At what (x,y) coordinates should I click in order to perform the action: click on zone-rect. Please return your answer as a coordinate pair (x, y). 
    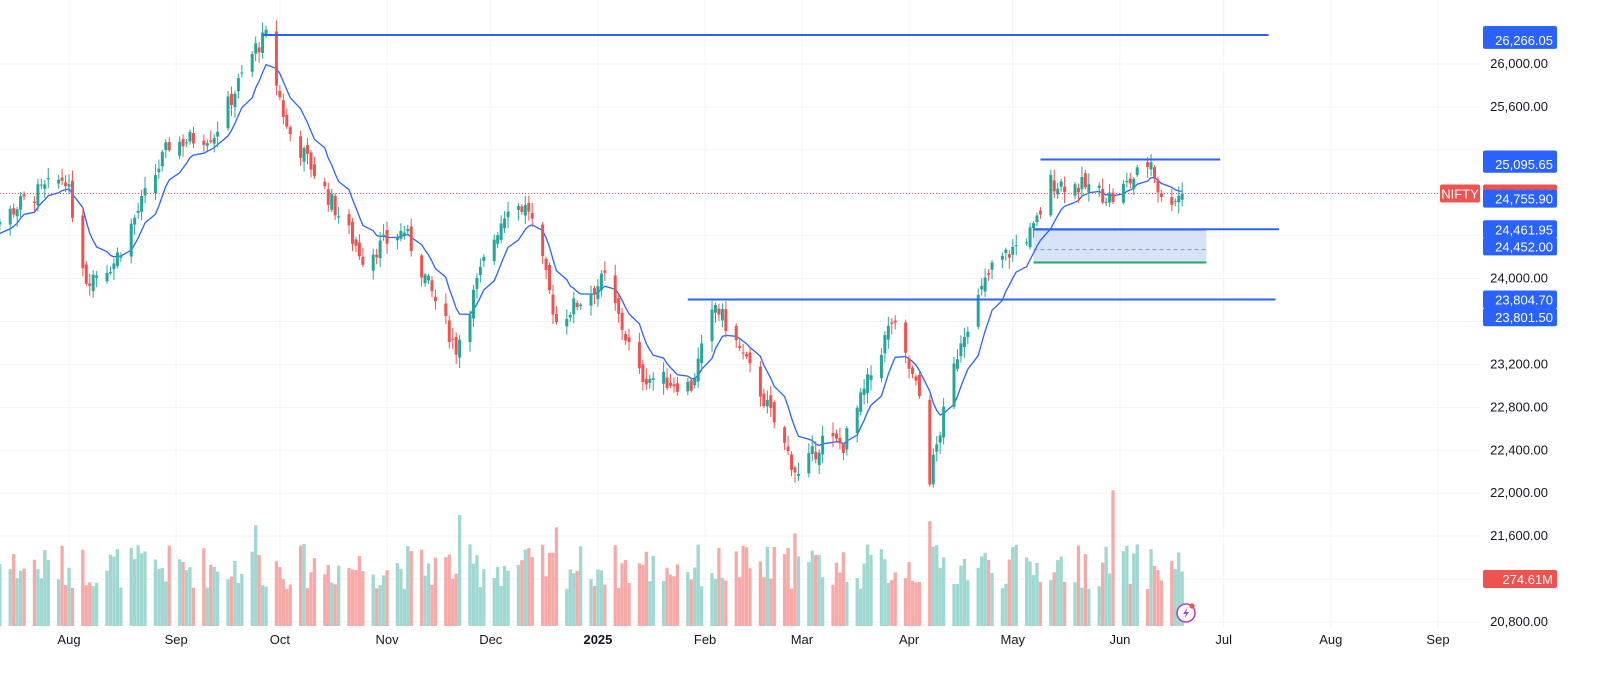
    Looking at the image, I should click on (1120, 246).